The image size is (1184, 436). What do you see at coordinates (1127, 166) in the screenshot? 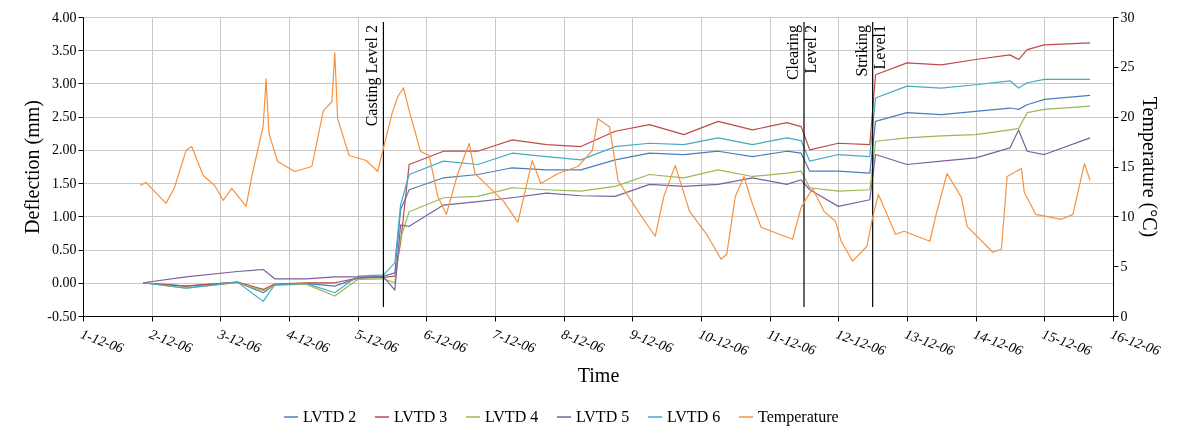
I see `y2-tick-label: 15` at bounding box center [1127, 166].